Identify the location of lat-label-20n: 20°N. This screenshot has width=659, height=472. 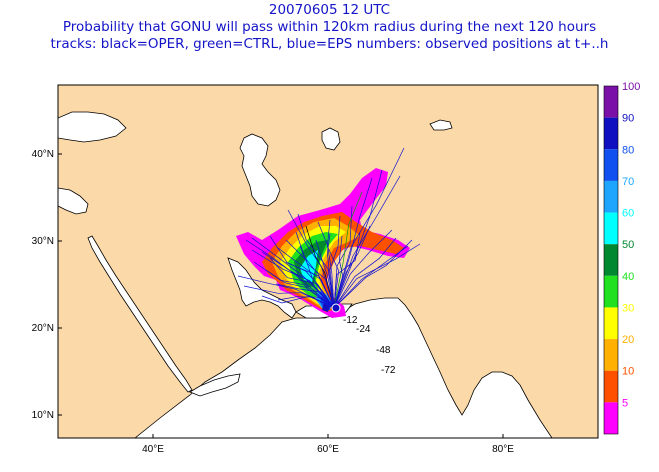
(43, 328).